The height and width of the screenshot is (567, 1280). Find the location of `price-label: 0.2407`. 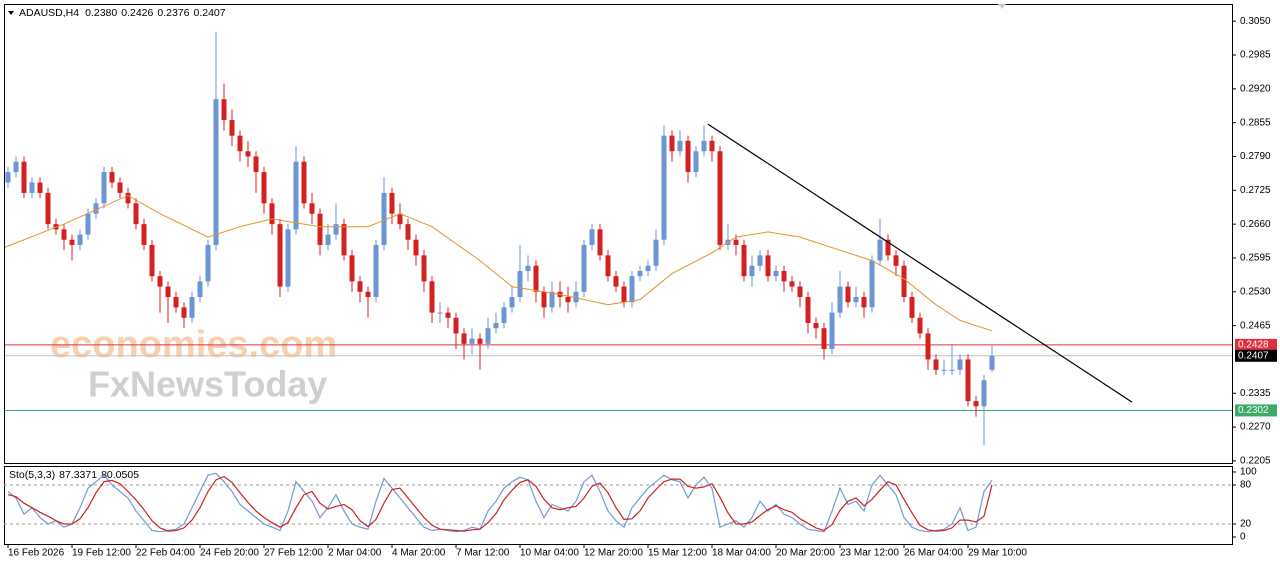

price-label: 0.2407 is located at coordinates (1253, 355).